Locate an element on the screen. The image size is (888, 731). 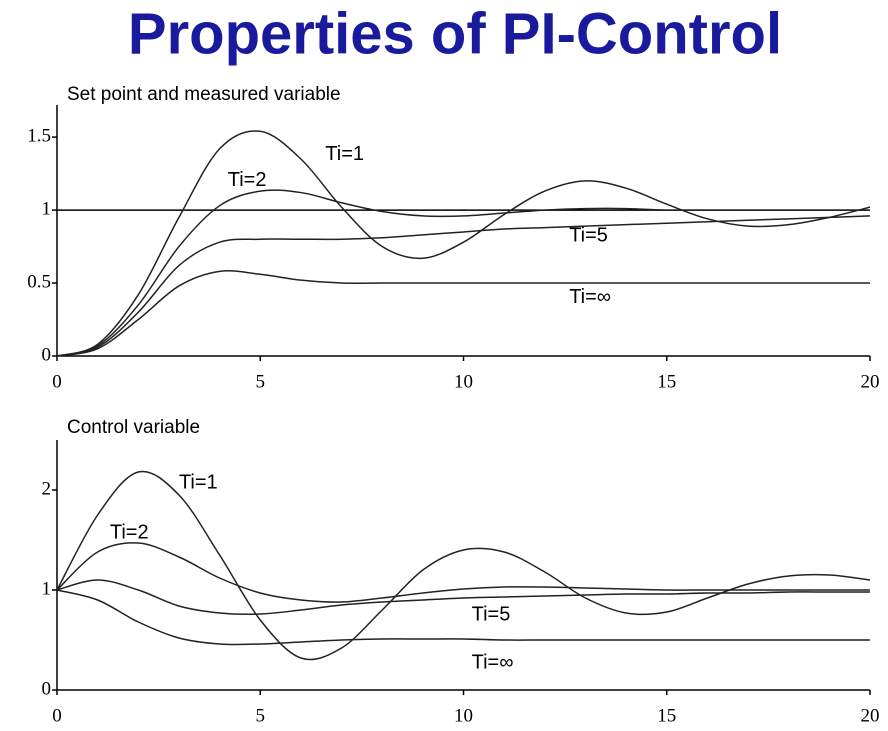
chart-subtitle: Control variable is located at coordinates (133, 427).